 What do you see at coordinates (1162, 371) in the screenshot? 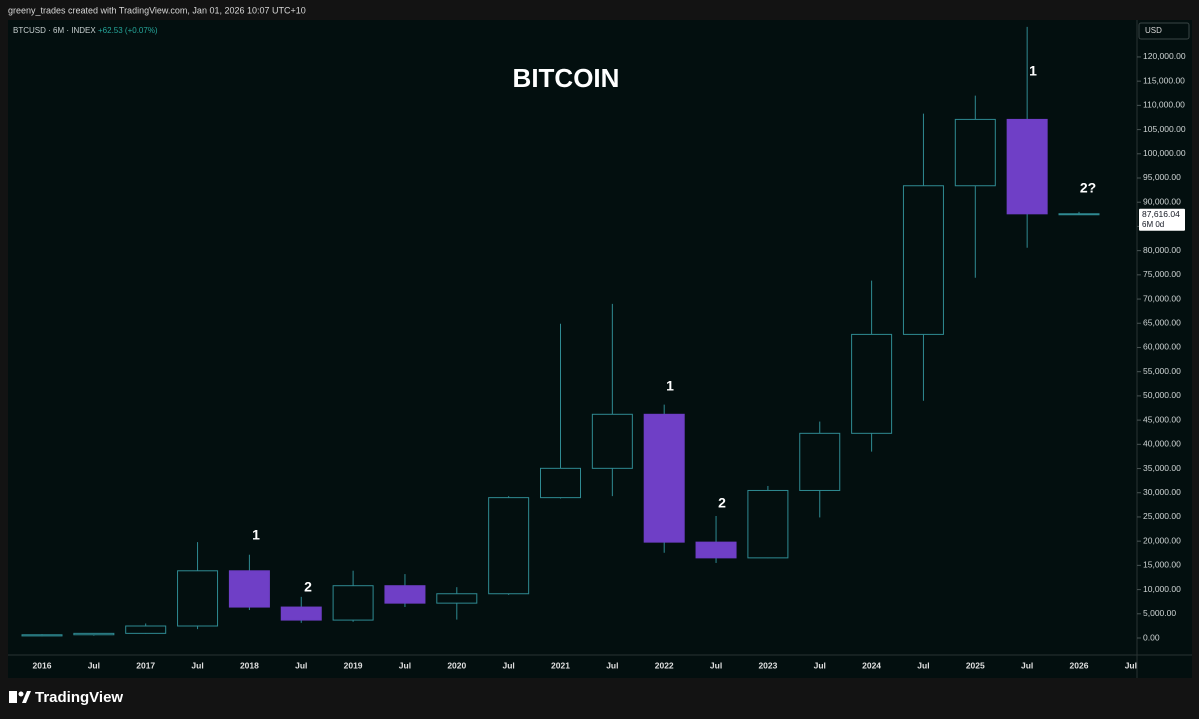
I see `y-tick-label: 55,000.00` at bounding box center [1162, 371].